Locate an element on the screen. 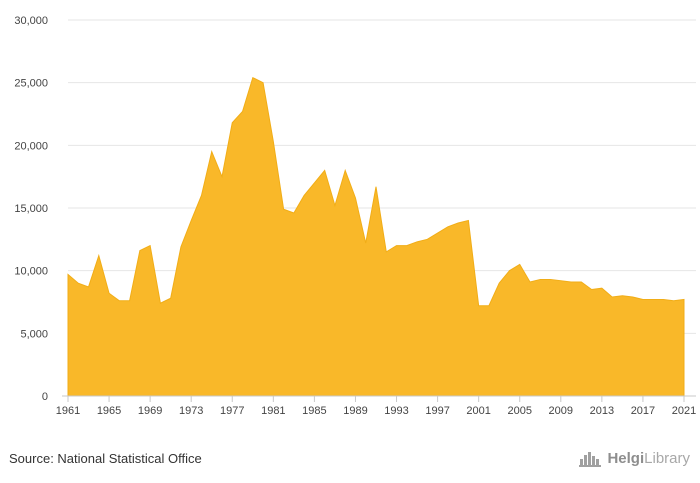 This screenshot has height=483, width=700. x-tick-label: 1989 is located at coordinates (355, 411).